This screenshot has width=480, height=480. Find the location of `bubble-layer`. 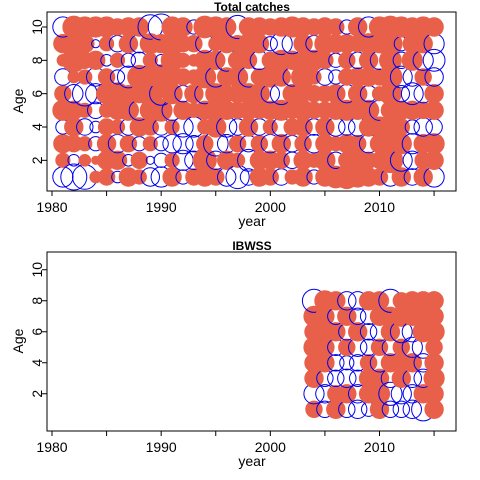

bubble-layer is located at coordinates (373, 355).